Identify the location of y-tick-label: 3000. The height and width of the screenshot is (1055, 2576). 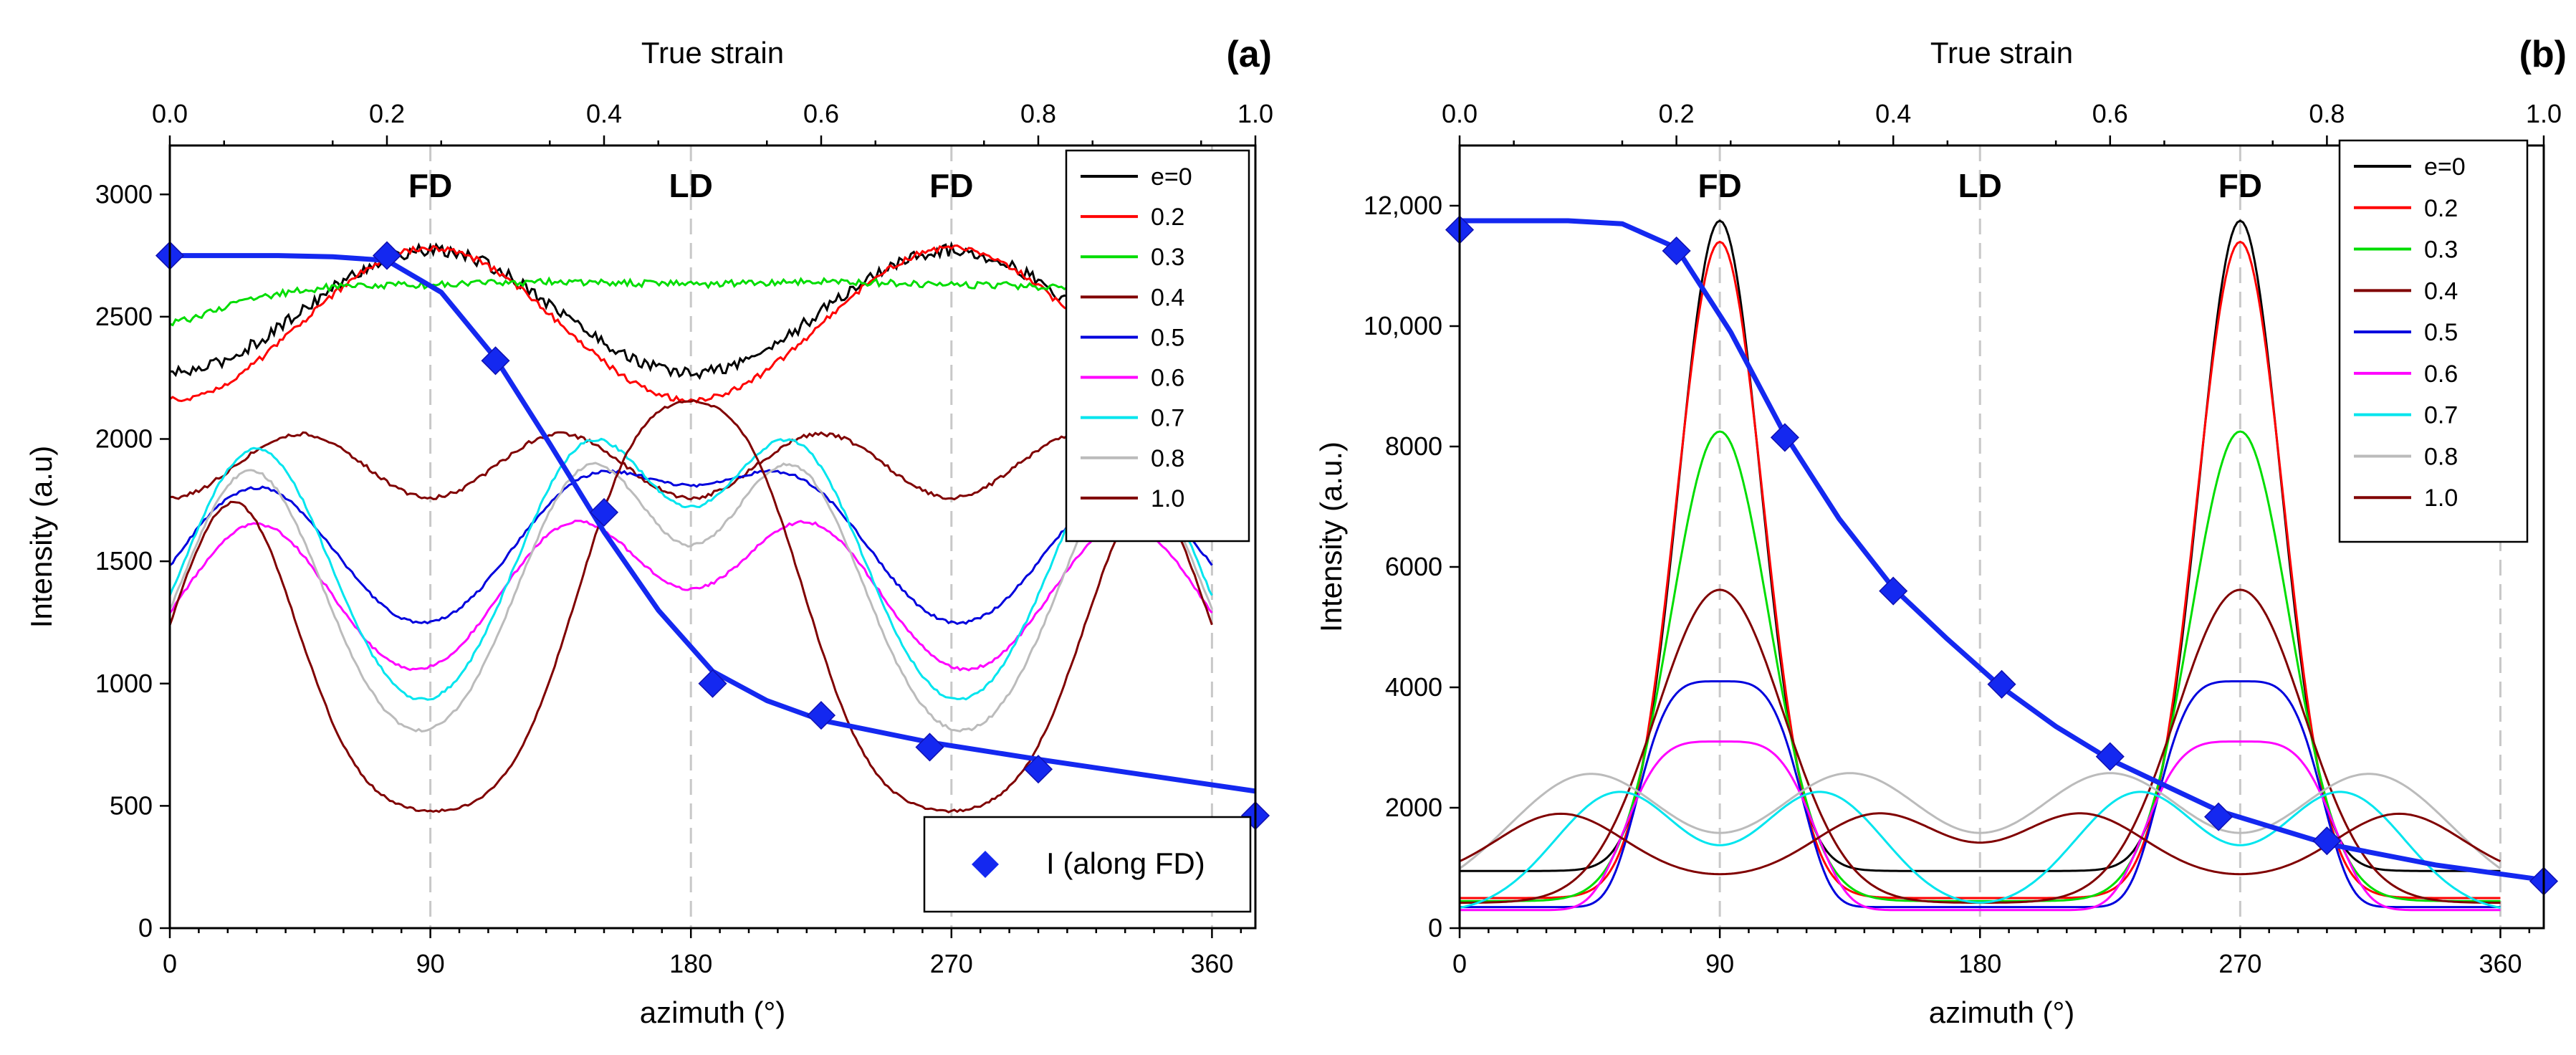
(124, 194).